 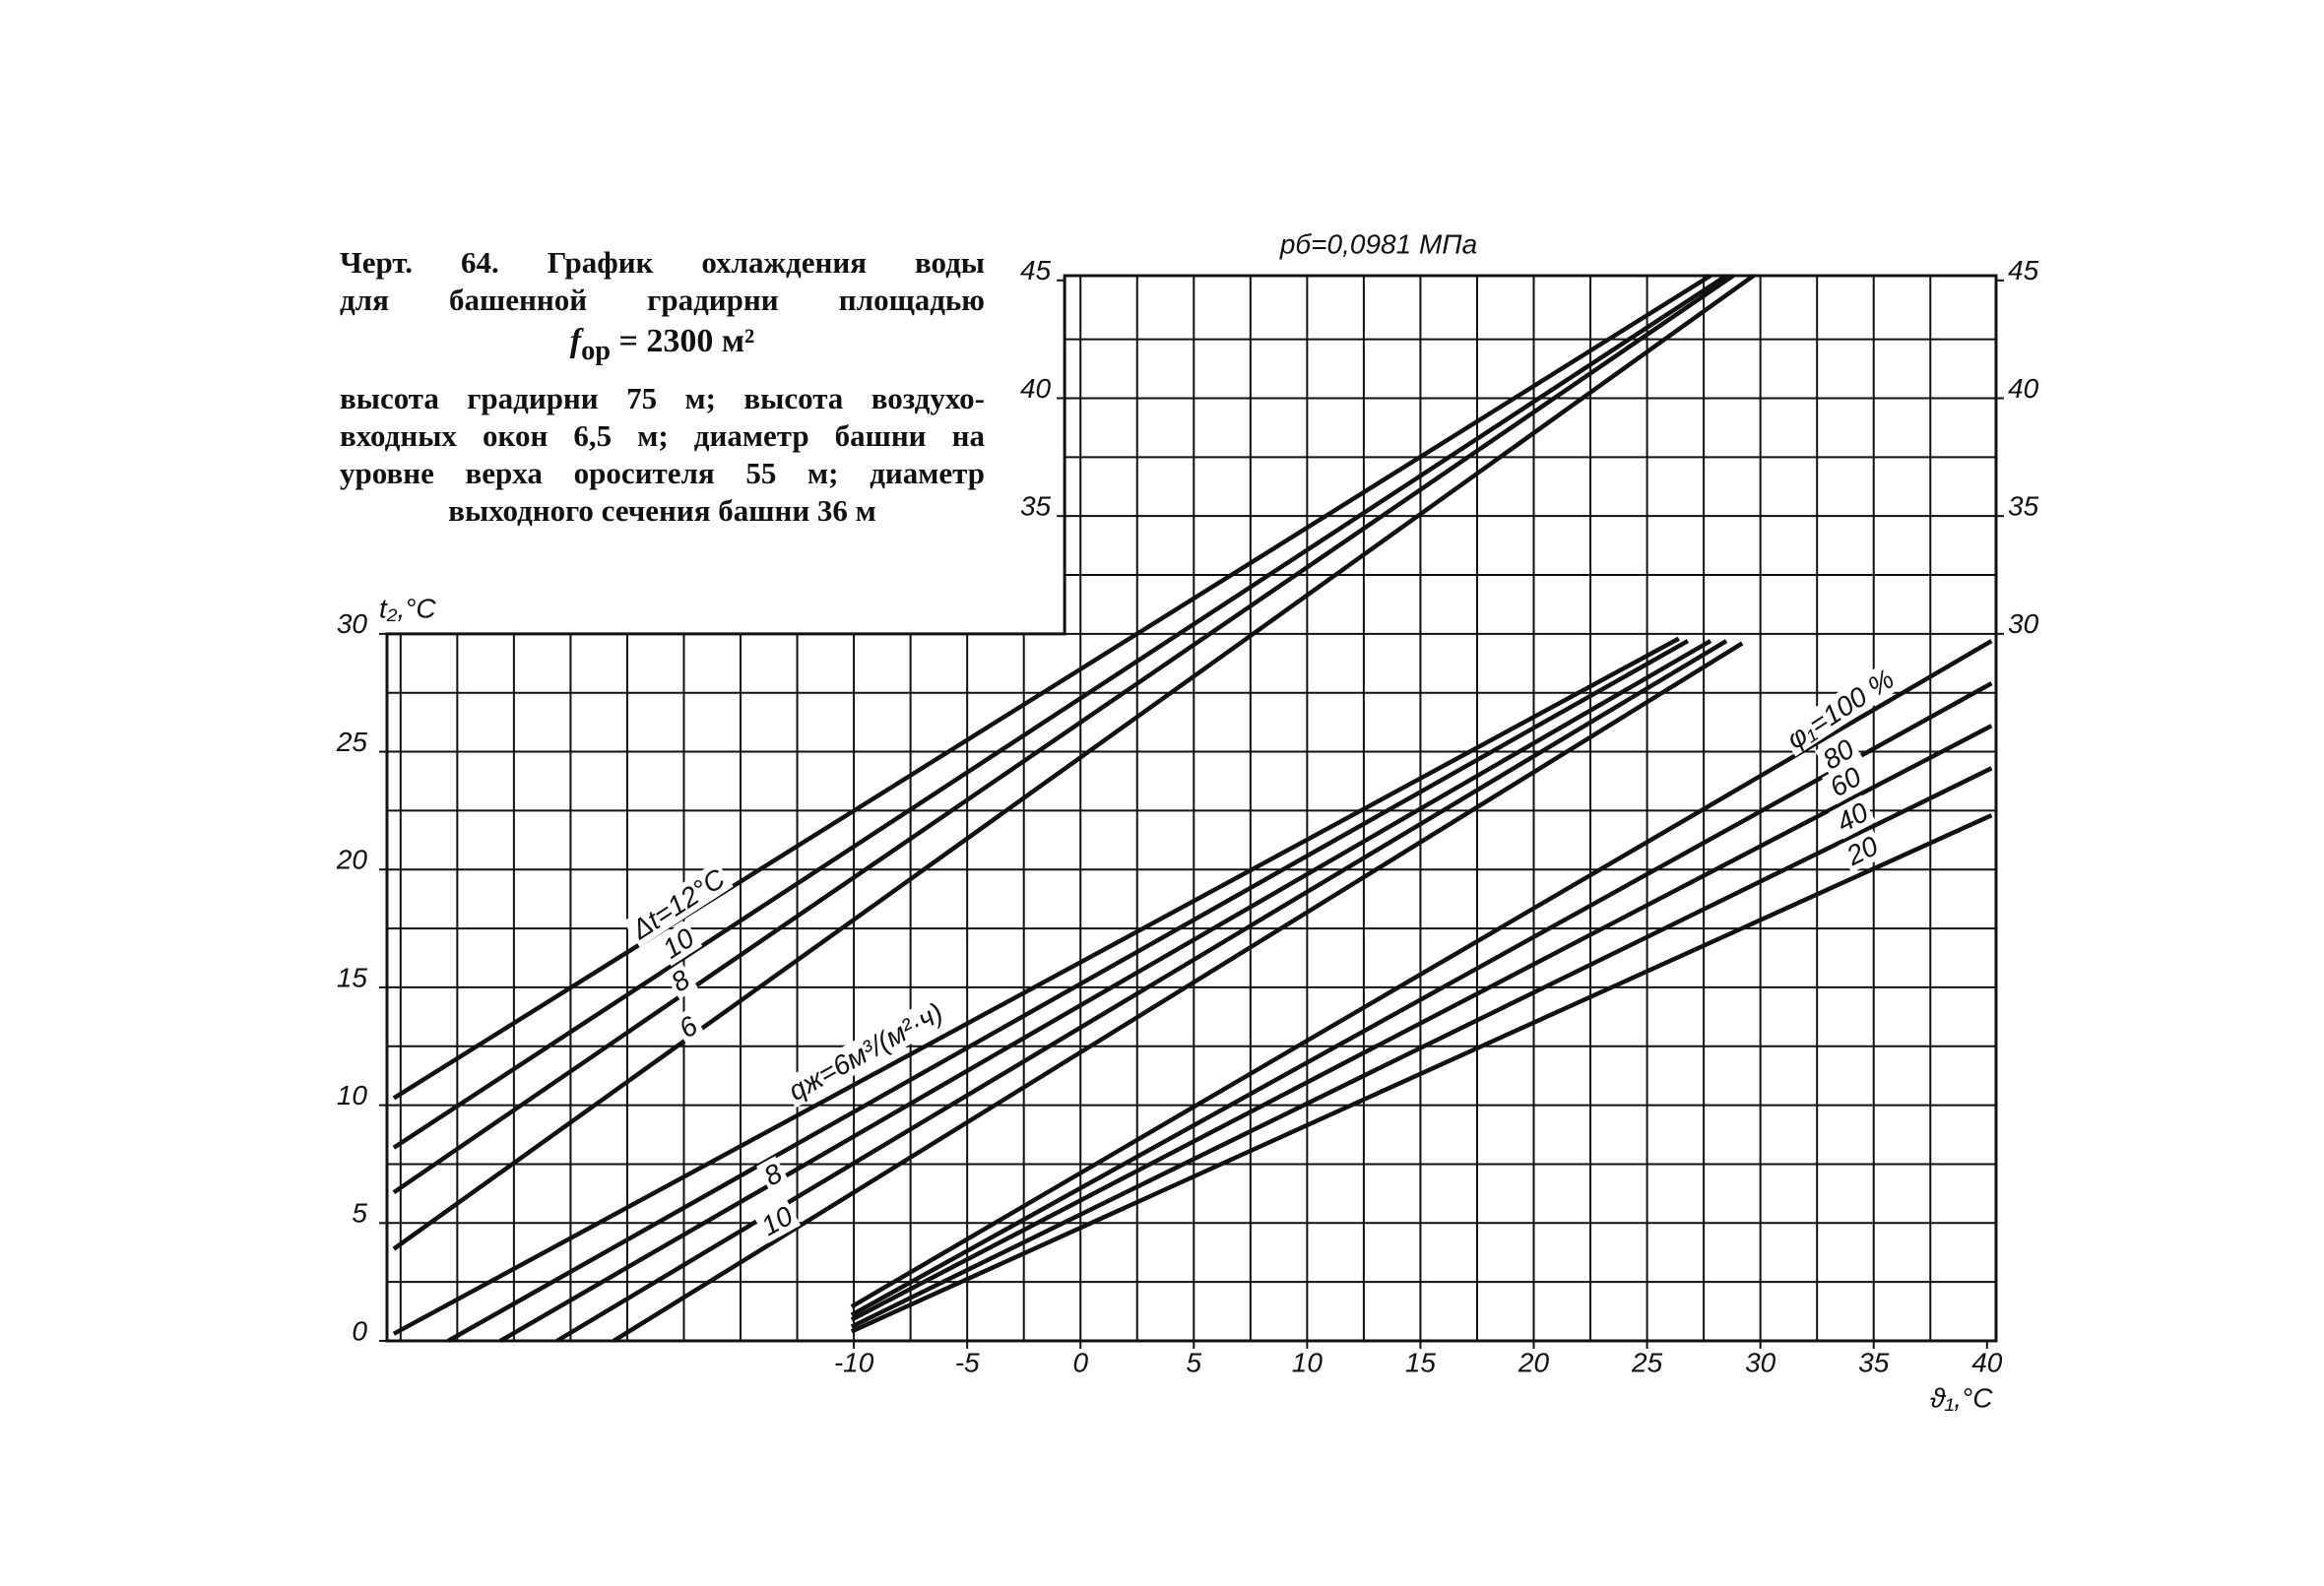 I want to click on formula-symbol: f, so click(x=575, y=341).